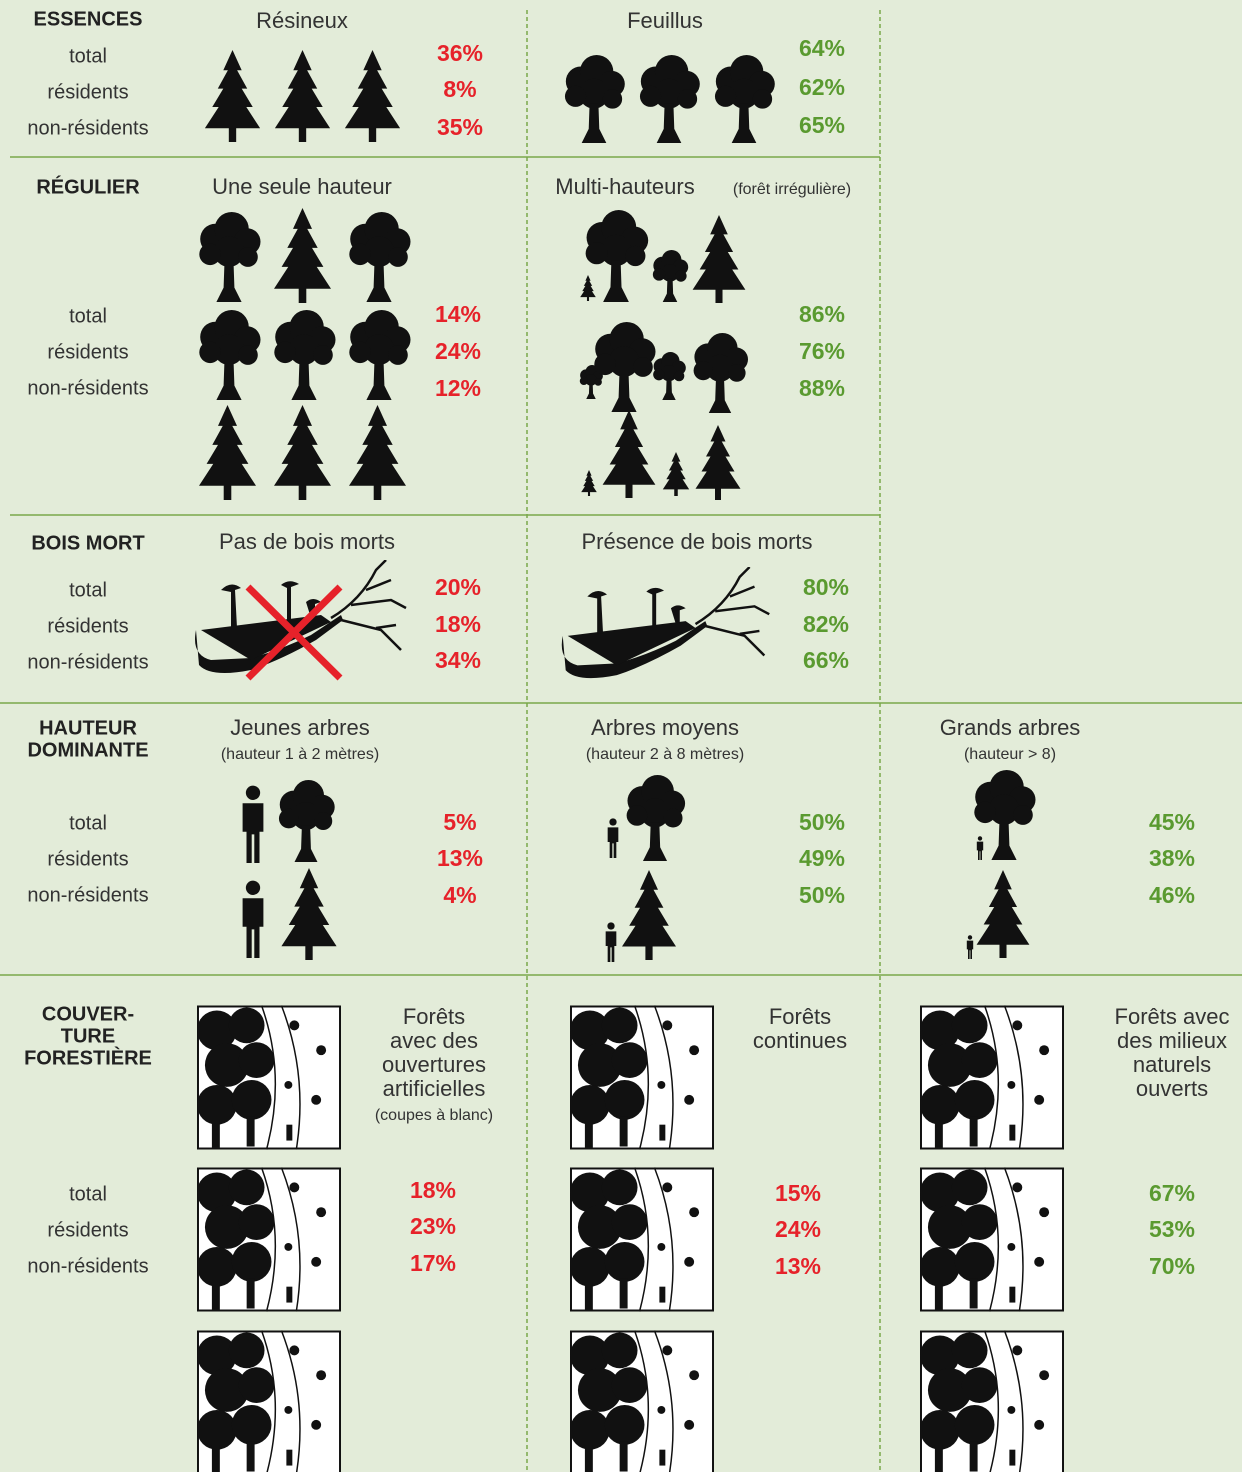  I want to click on percentage: 20%, so click(458, 587).